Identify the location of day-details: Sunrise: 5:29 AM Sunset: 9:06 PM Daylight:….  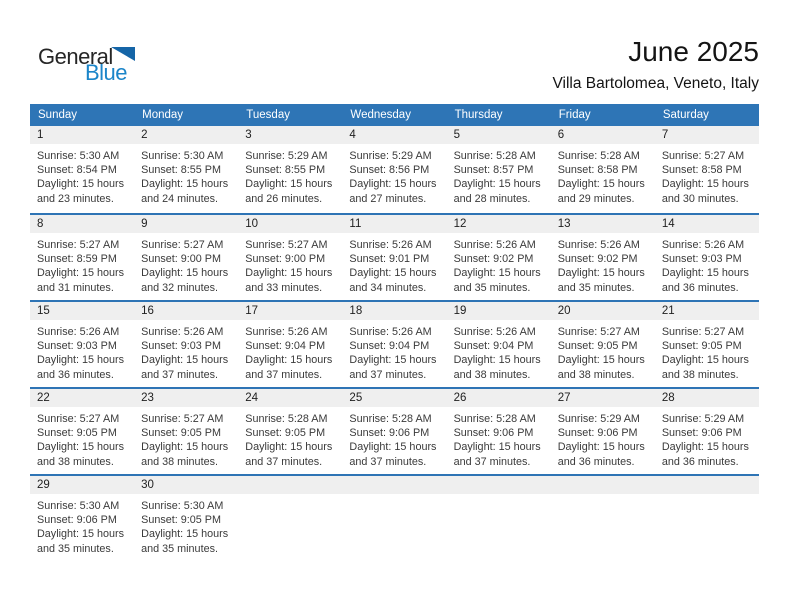
(707, 438).